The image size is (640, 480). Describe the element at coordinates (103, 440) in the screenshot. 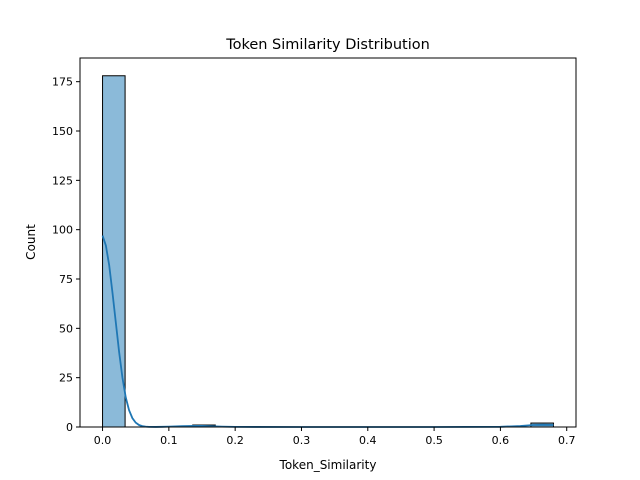

I see `x-tick-label: 0.0` at that location.